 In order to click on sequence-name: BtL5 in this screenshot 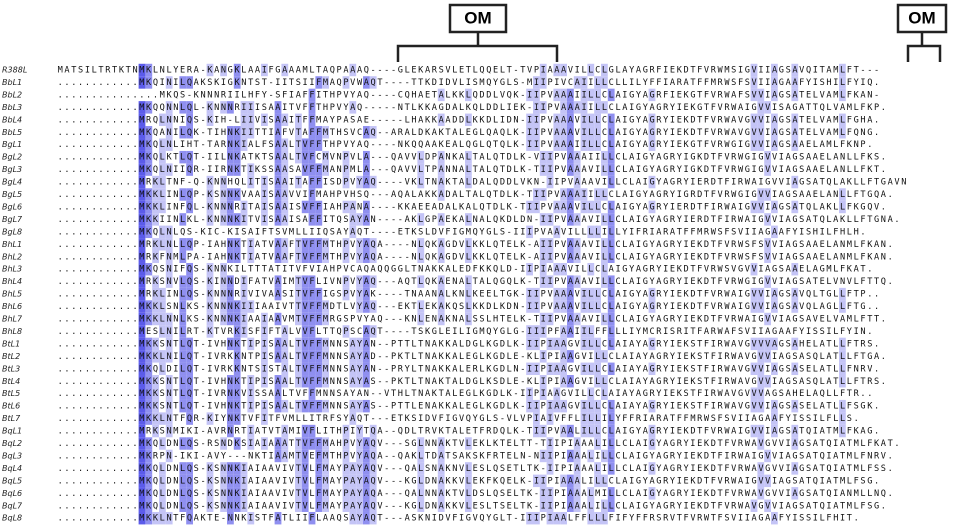, I will do `click(11, 393)`.